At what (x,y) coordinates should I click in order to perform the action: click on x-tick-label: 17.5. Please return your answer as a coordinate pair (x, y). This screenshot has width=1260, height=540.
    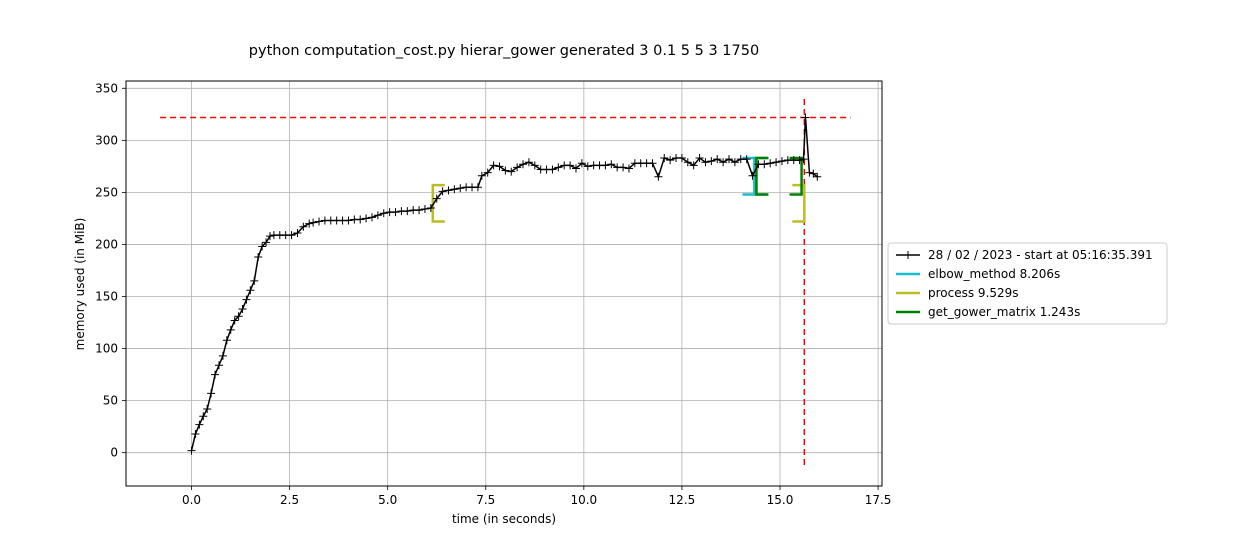
    Looking at the image, I should click on (878, 500).